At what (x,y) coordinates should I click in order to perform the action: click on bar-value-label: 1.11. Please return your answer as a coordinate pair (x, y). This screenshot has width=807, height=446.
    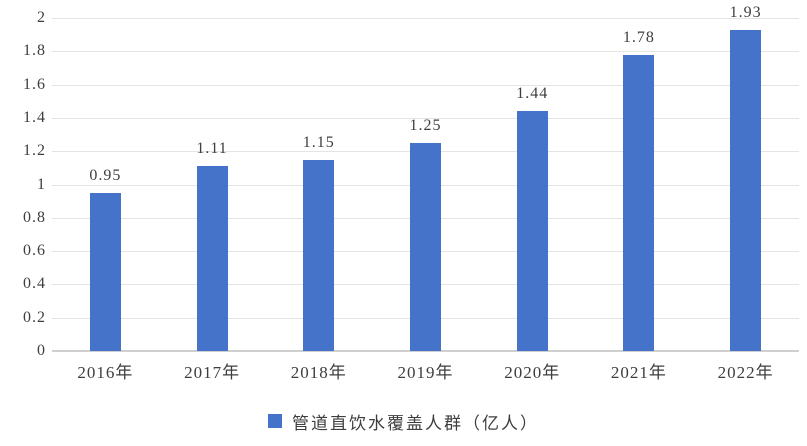
    Looking at the image, I should click on (212, 149).